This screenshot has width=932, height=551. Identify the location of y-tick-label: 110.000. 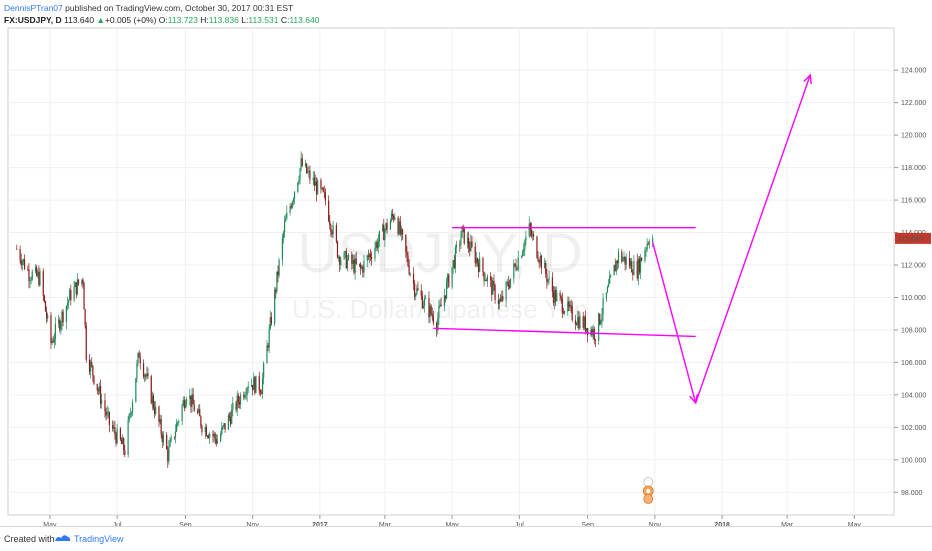
(913, 298).